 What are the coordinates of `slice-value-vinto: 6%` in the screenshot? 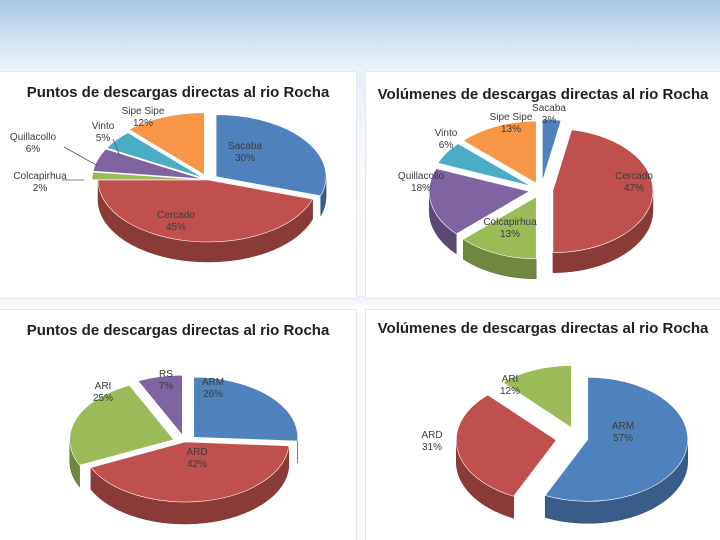 It's located at (446, 145).